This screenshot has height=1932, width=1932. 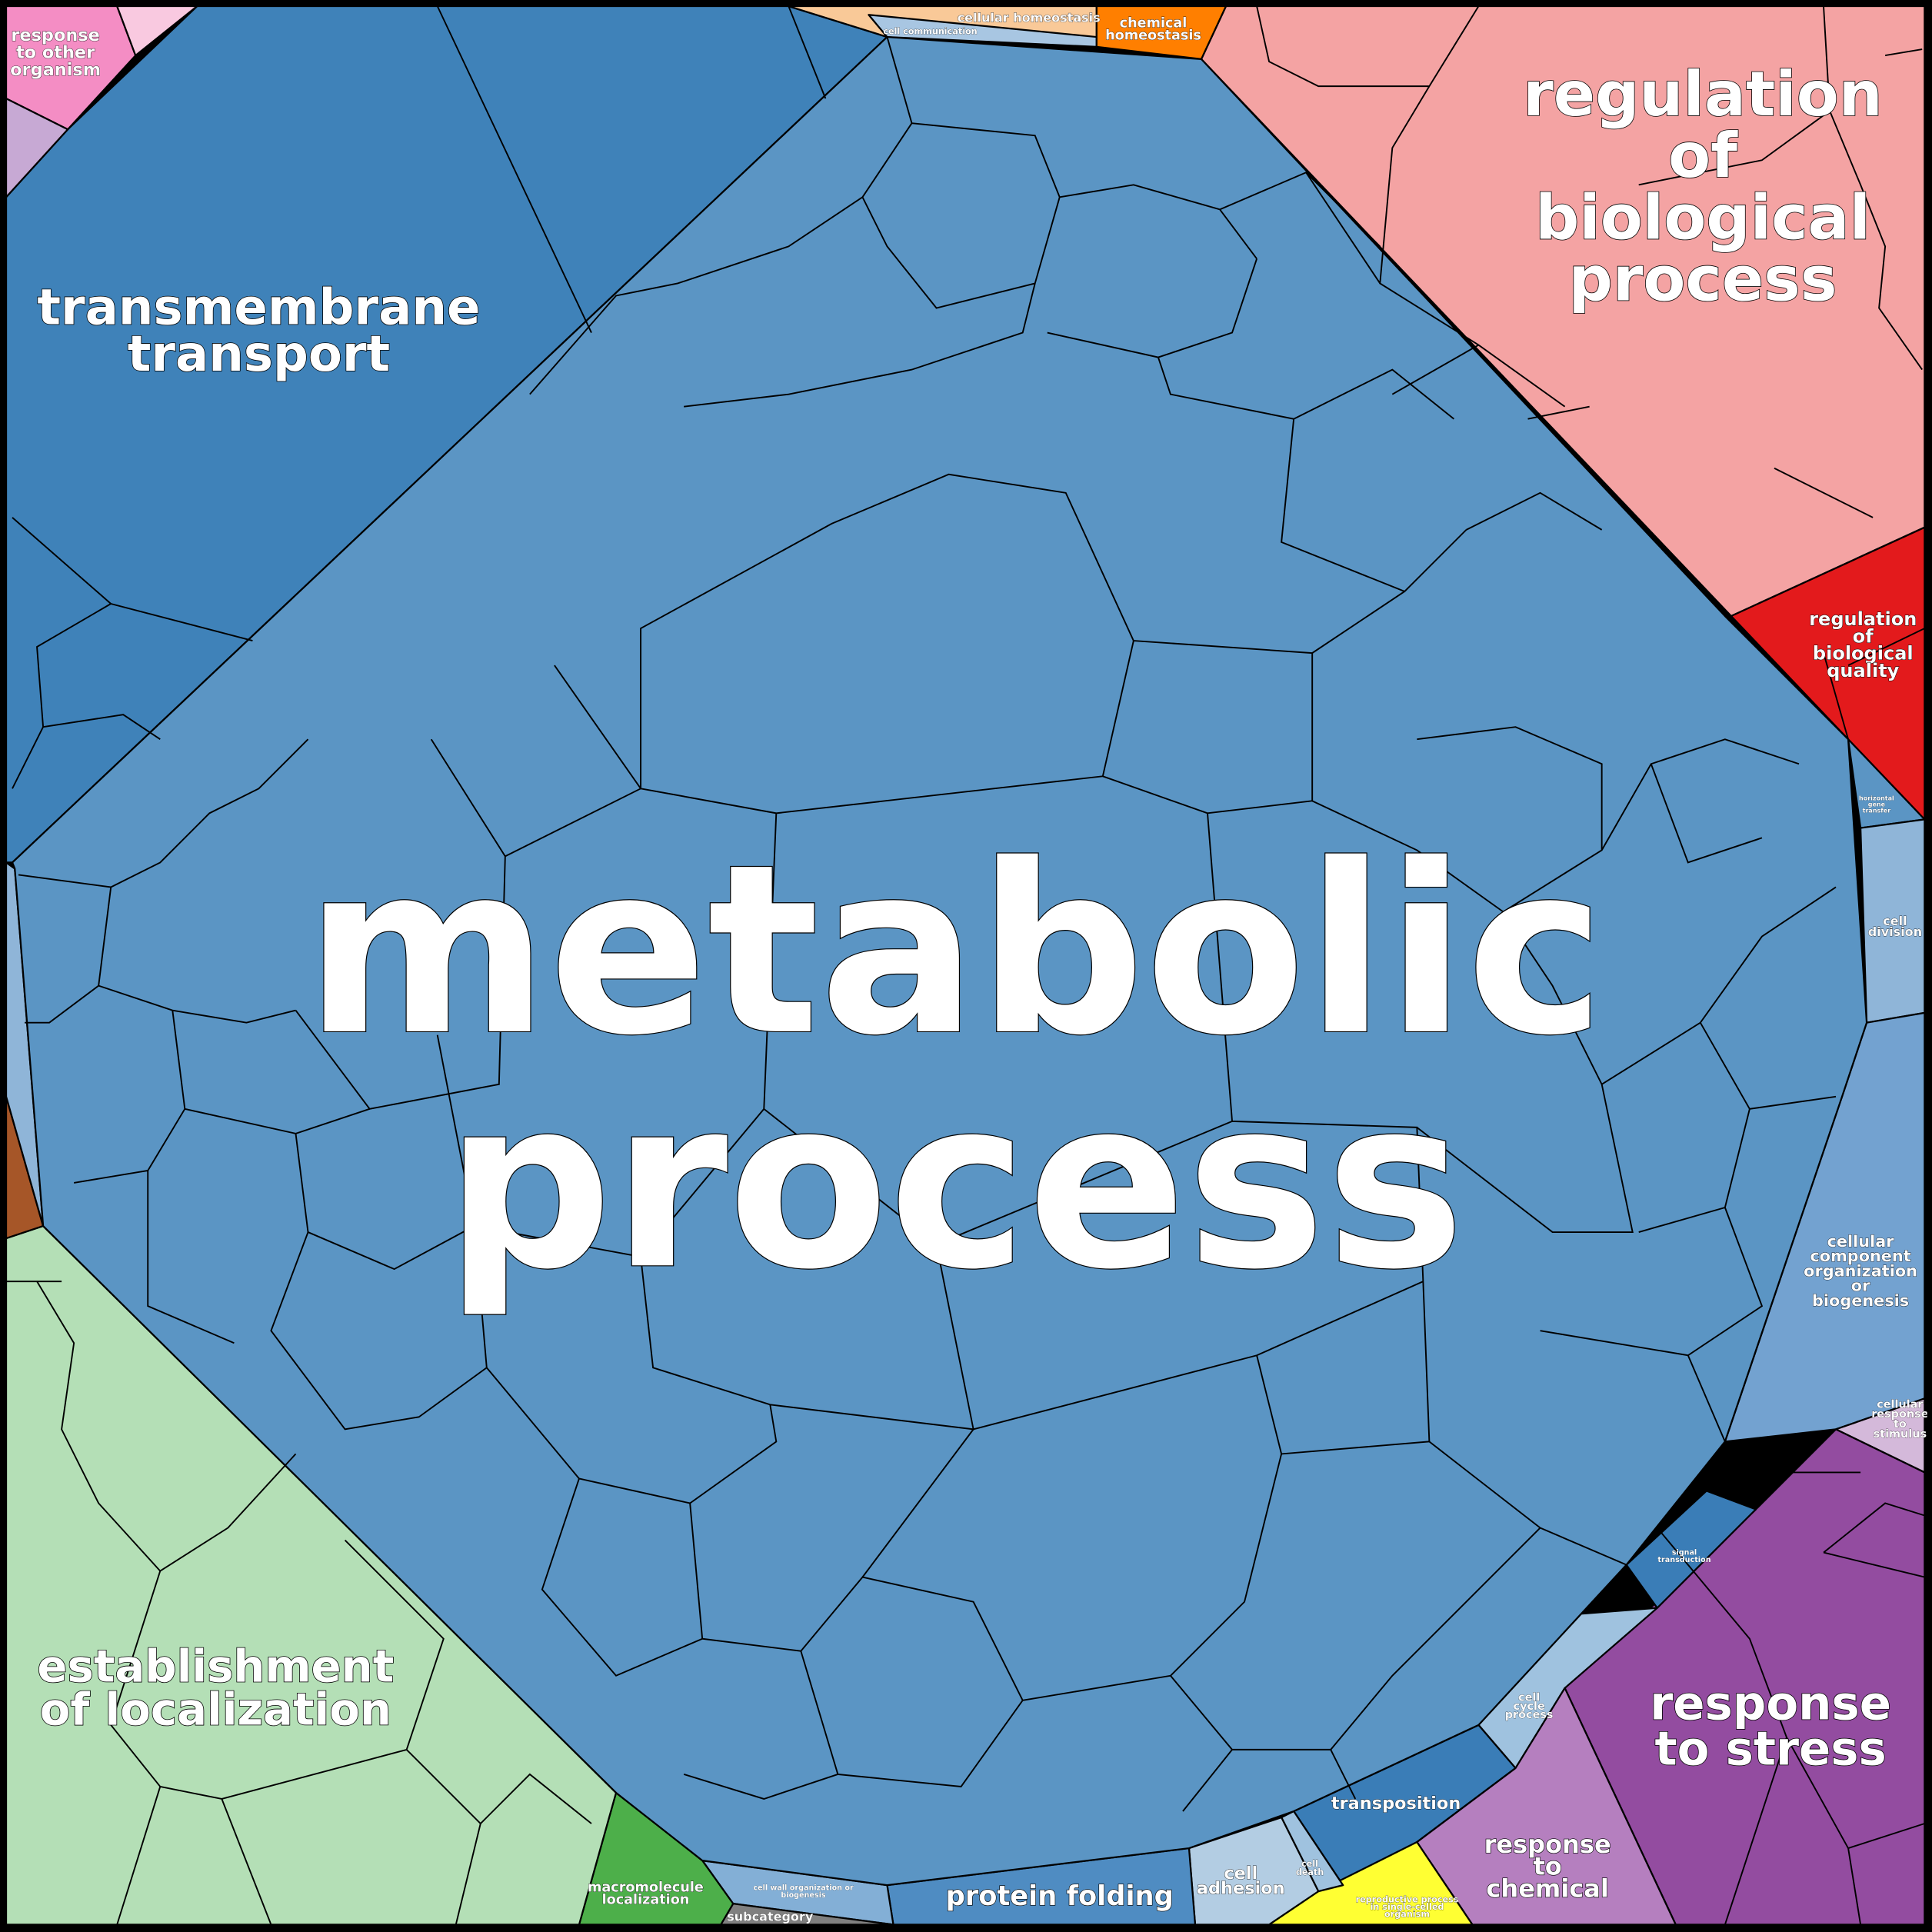 I want to click on region-label: reproductive process, so click(x=1407, y=1899).